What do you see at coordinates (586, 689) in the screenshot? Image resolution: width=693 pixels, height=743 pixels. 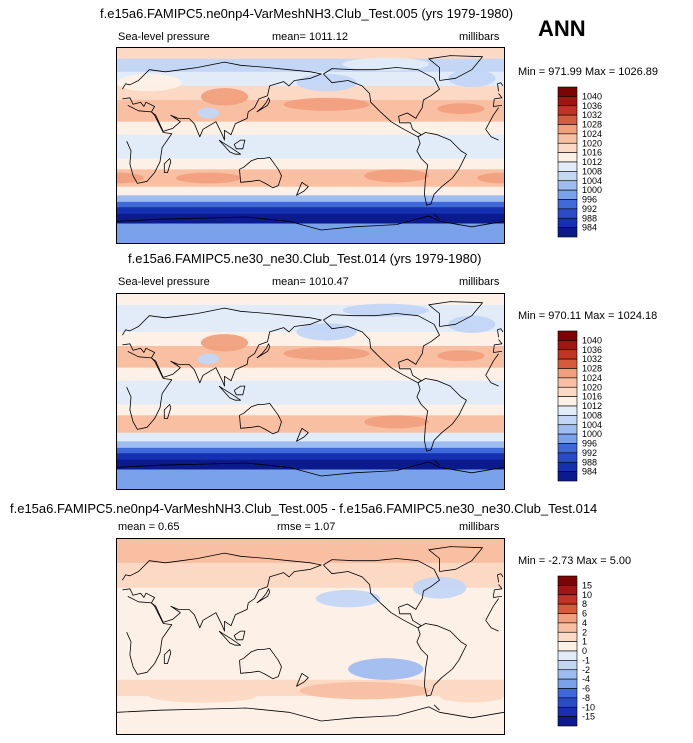 I see `colorbar-label: -6` at bounding box center [586, 689].